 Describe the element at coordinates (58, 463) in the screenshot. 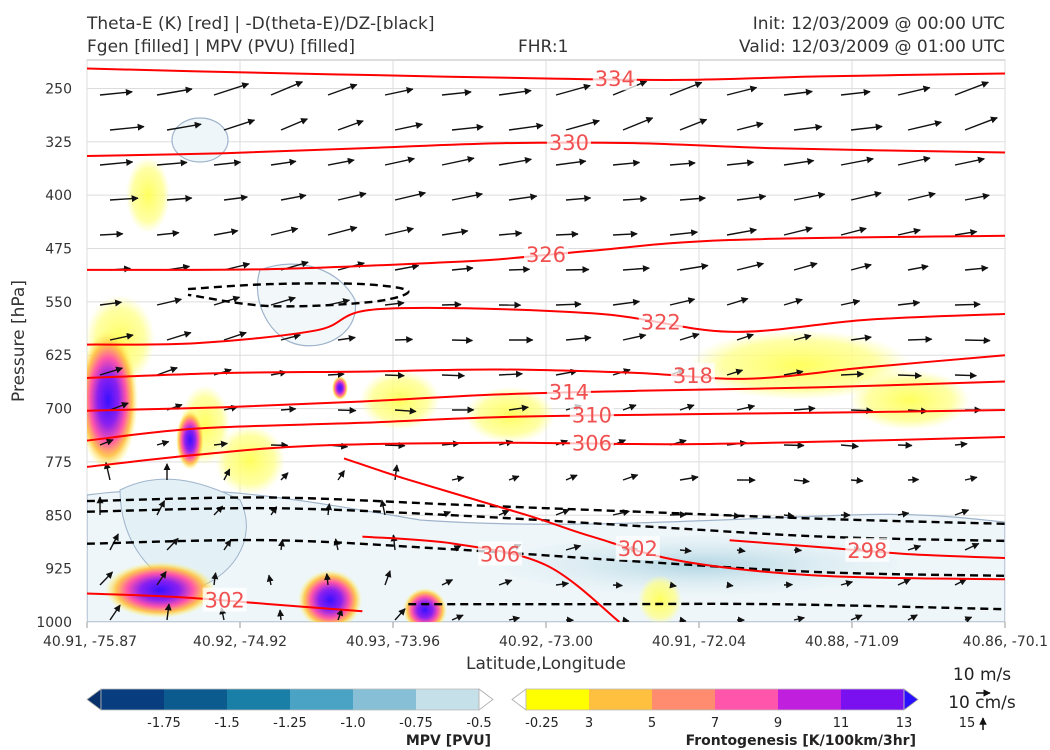

I see `y-tick-label: 775` at that location.